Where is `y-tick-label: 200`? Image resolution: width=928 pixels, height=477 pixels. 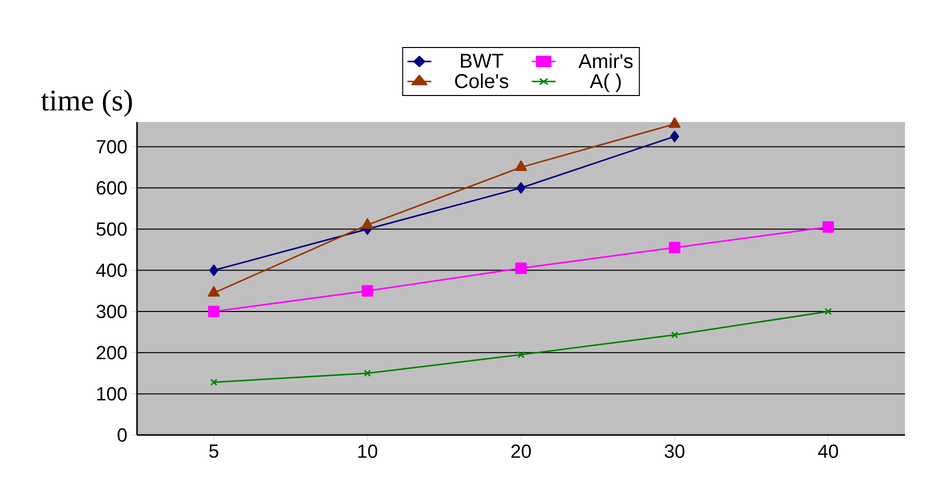 y-tick-label: 200 is located at coordinates (111, 353).